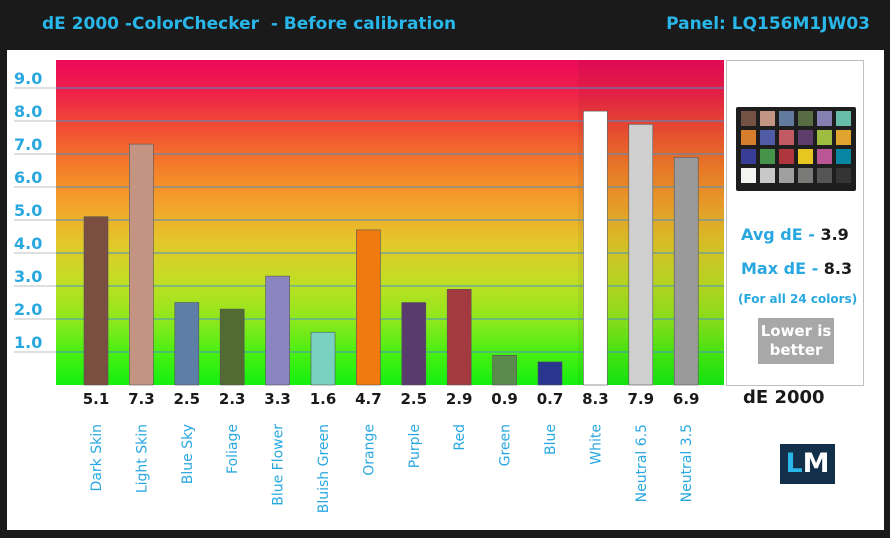  I want to click on right-border, so click(887, 294).